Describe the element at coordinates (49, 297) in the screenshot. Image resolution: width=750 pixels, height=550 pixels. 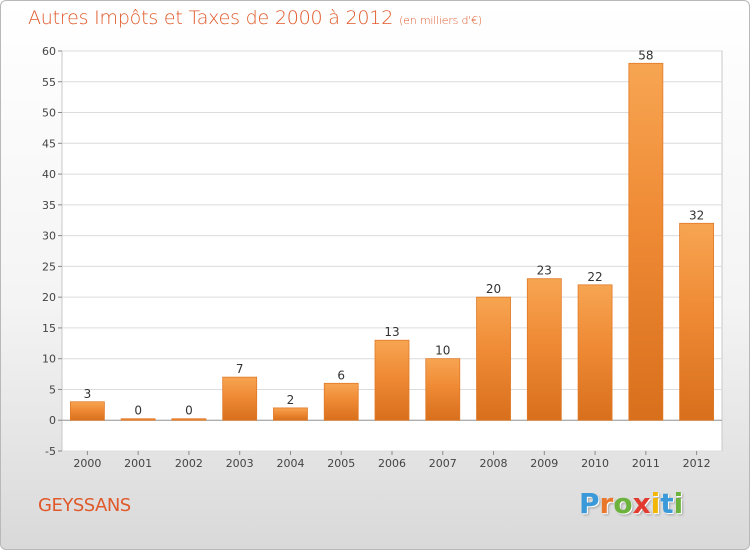
I see `y-tick-label: 20` at that location.